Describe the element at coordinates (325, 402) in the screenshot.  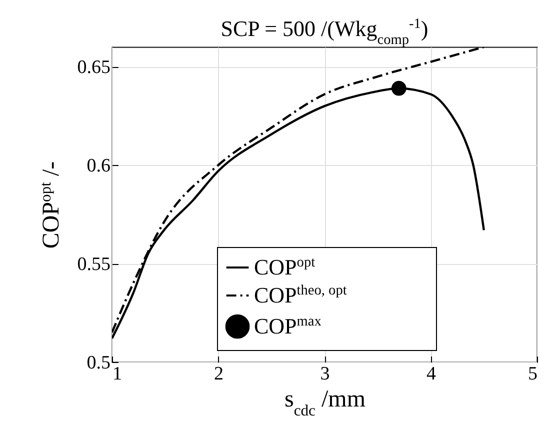
I see `x-axis-title: s$_{cdc}$ /mm` at that location.